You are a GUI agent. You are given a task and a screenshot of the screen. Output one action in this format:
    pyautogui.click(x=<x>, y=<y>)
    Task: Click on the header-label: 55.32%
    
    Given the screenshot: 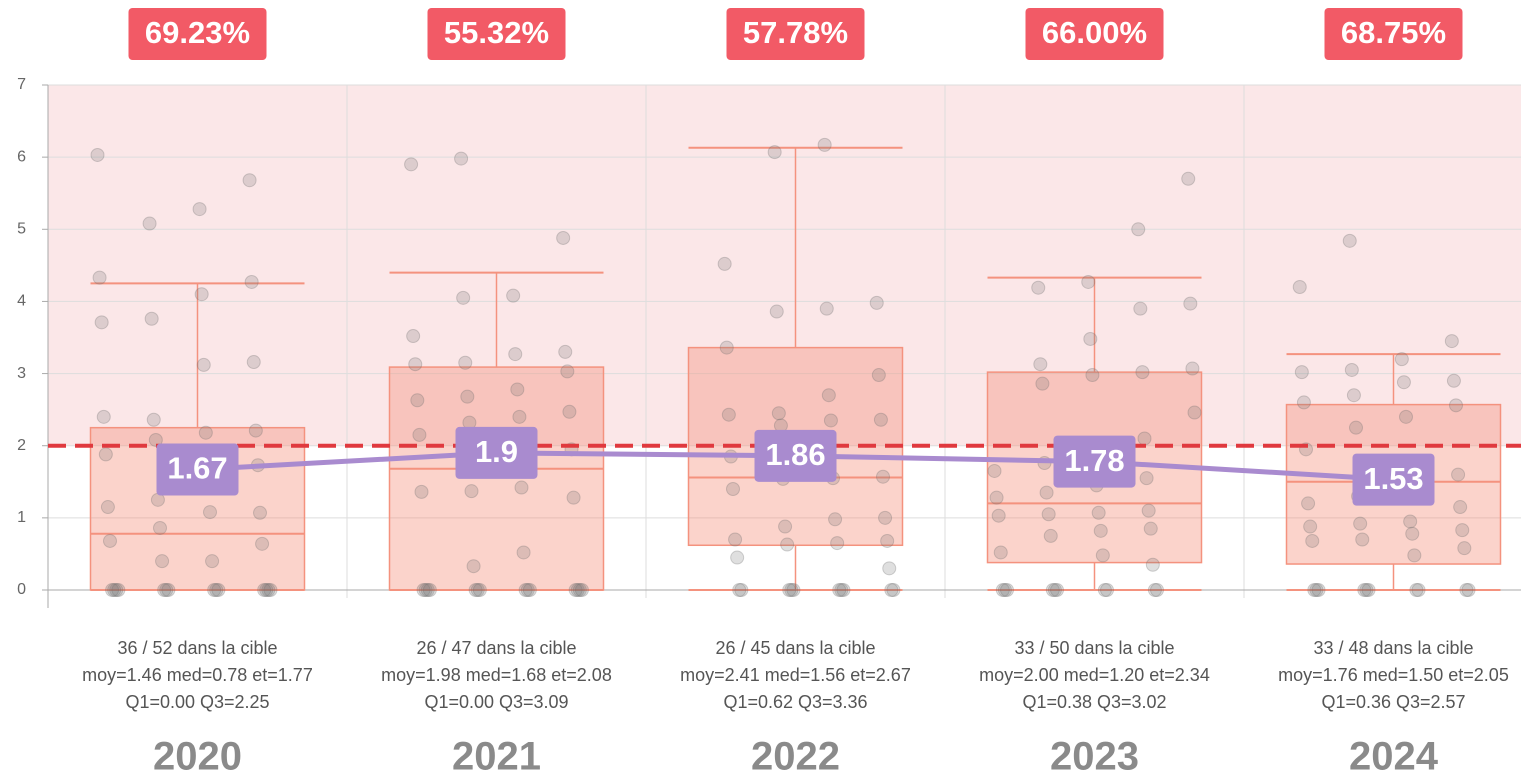 What is the action you would take?
    pyautogui.click(x=496, y=32)
    